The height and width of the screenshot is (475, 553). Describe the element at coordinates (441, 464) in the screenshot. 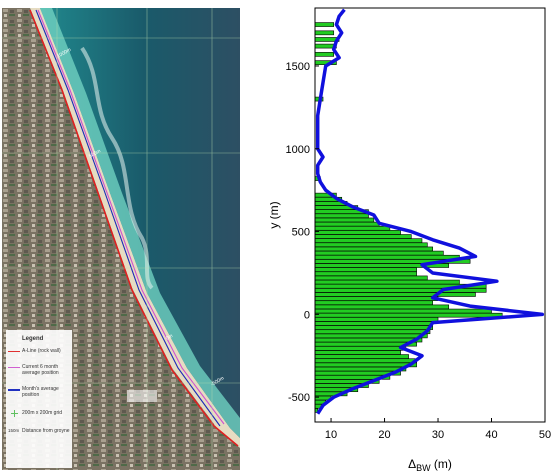

I see `x-axis-title-unit: (m)` at that location.